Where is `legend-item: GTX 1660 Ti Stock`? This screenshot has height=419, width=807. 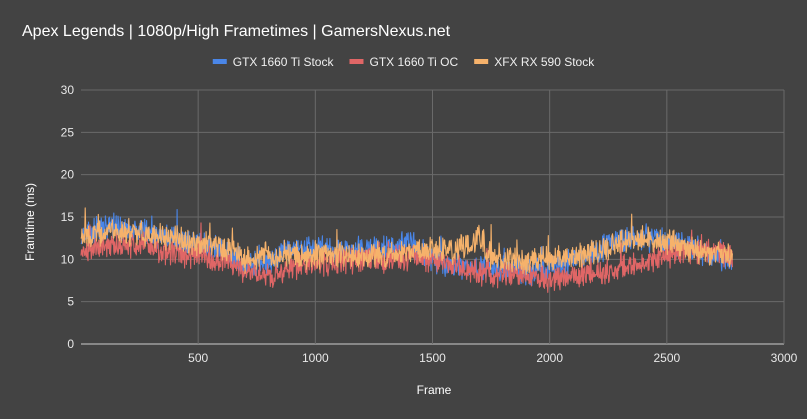
legend-item: GTX 1660 Ti Stock is located at coordinates (273, 62).